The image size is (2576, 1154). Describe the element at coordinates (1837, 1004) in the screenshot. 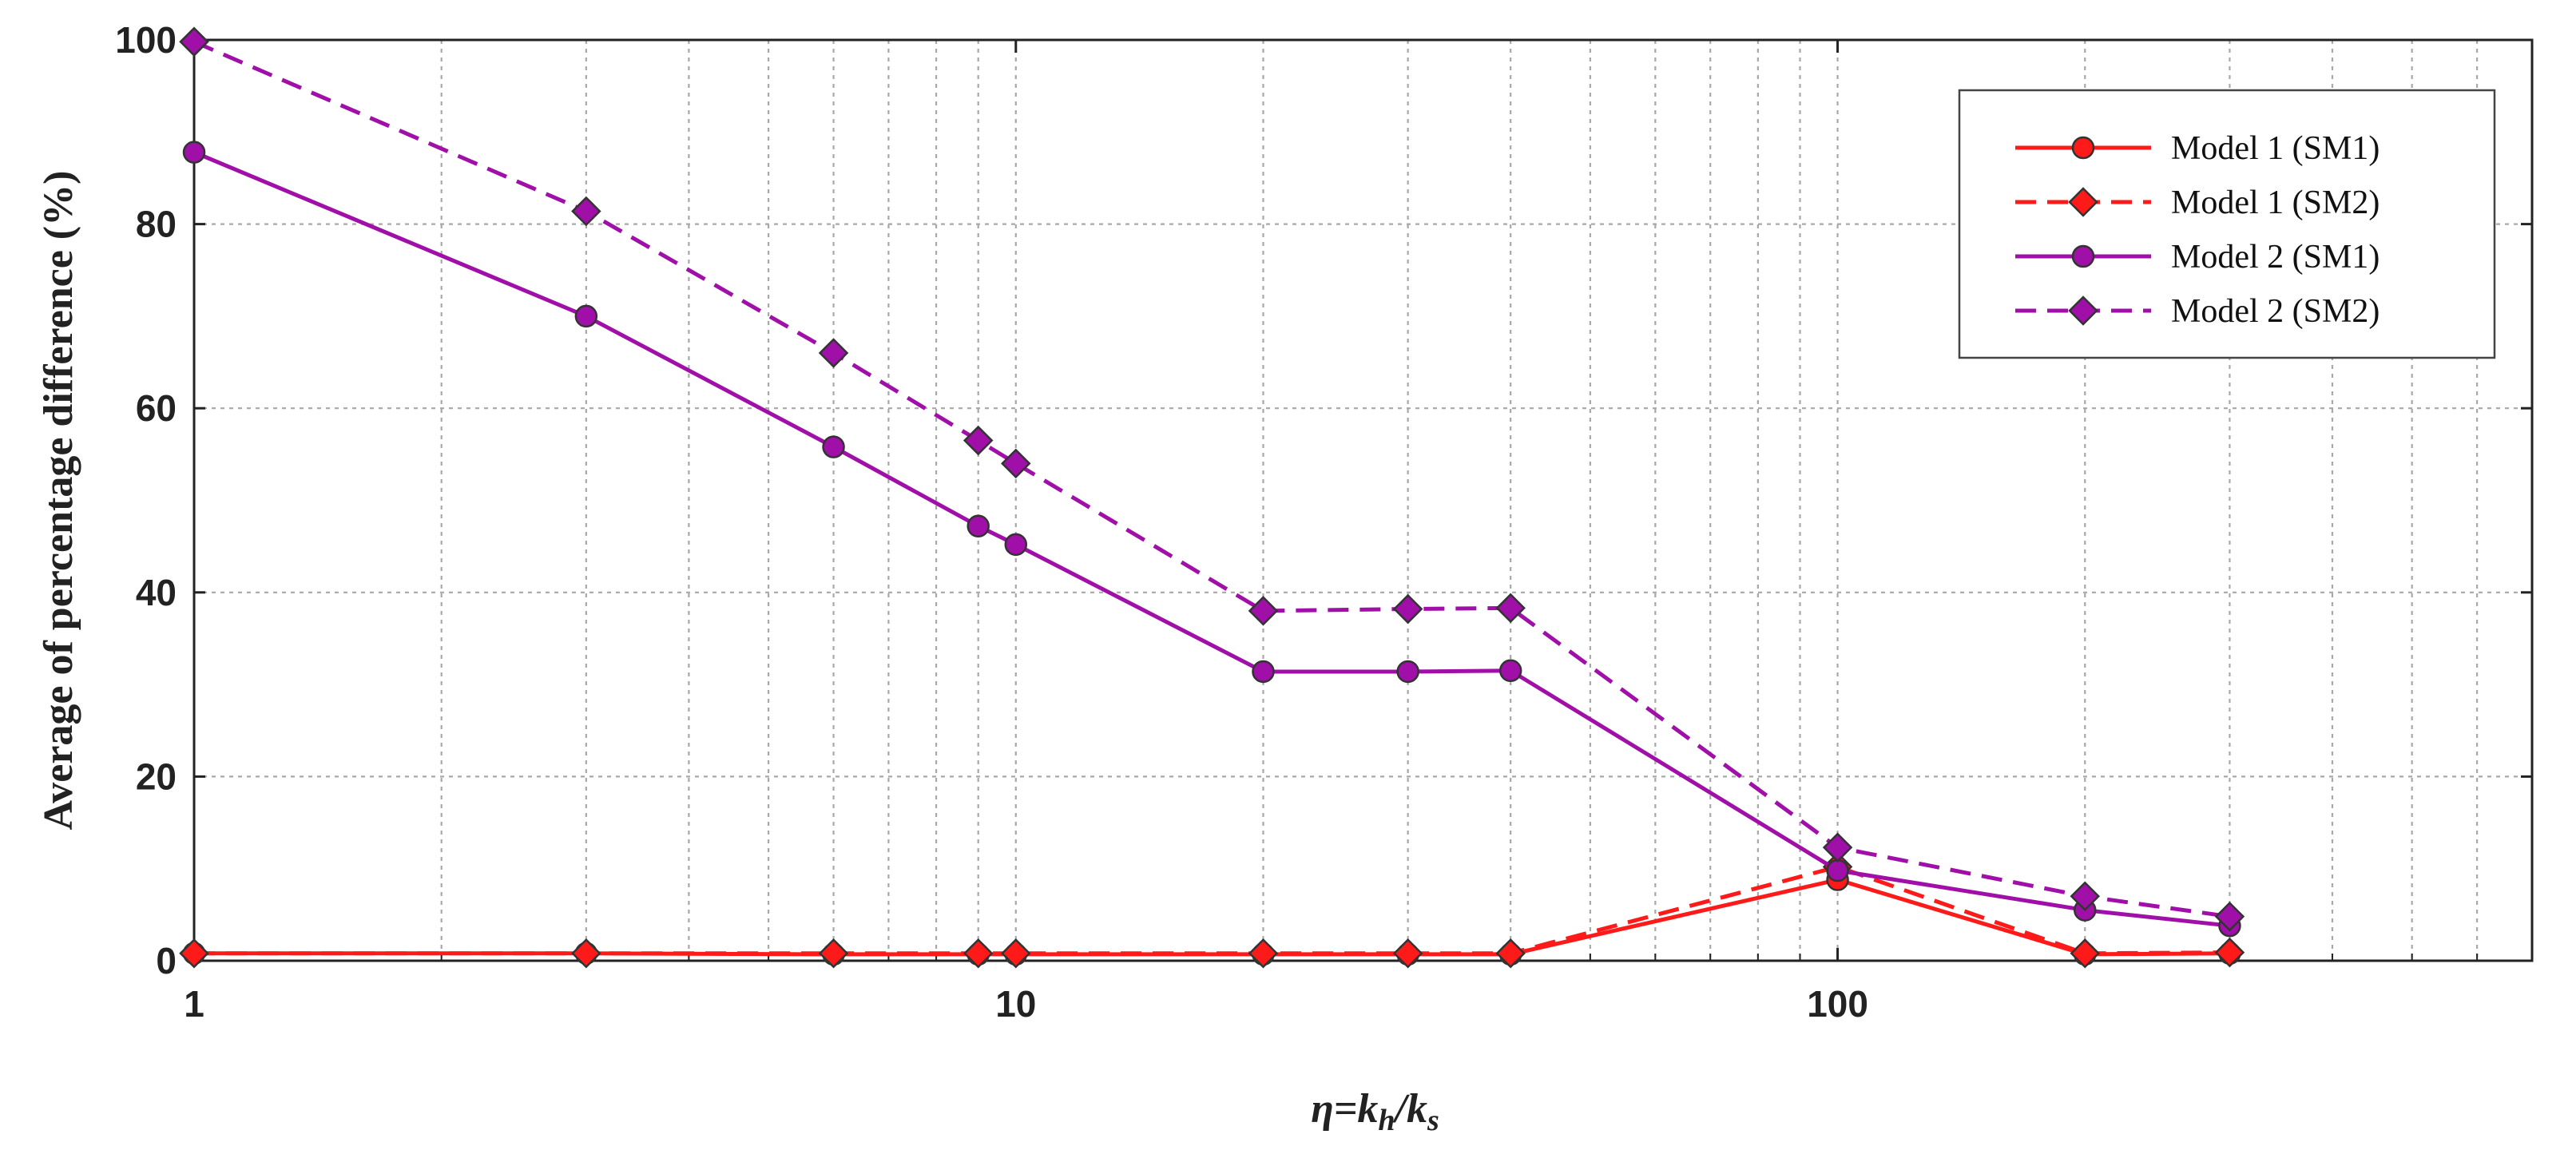

I see `x-tick-label: 100` at that location.